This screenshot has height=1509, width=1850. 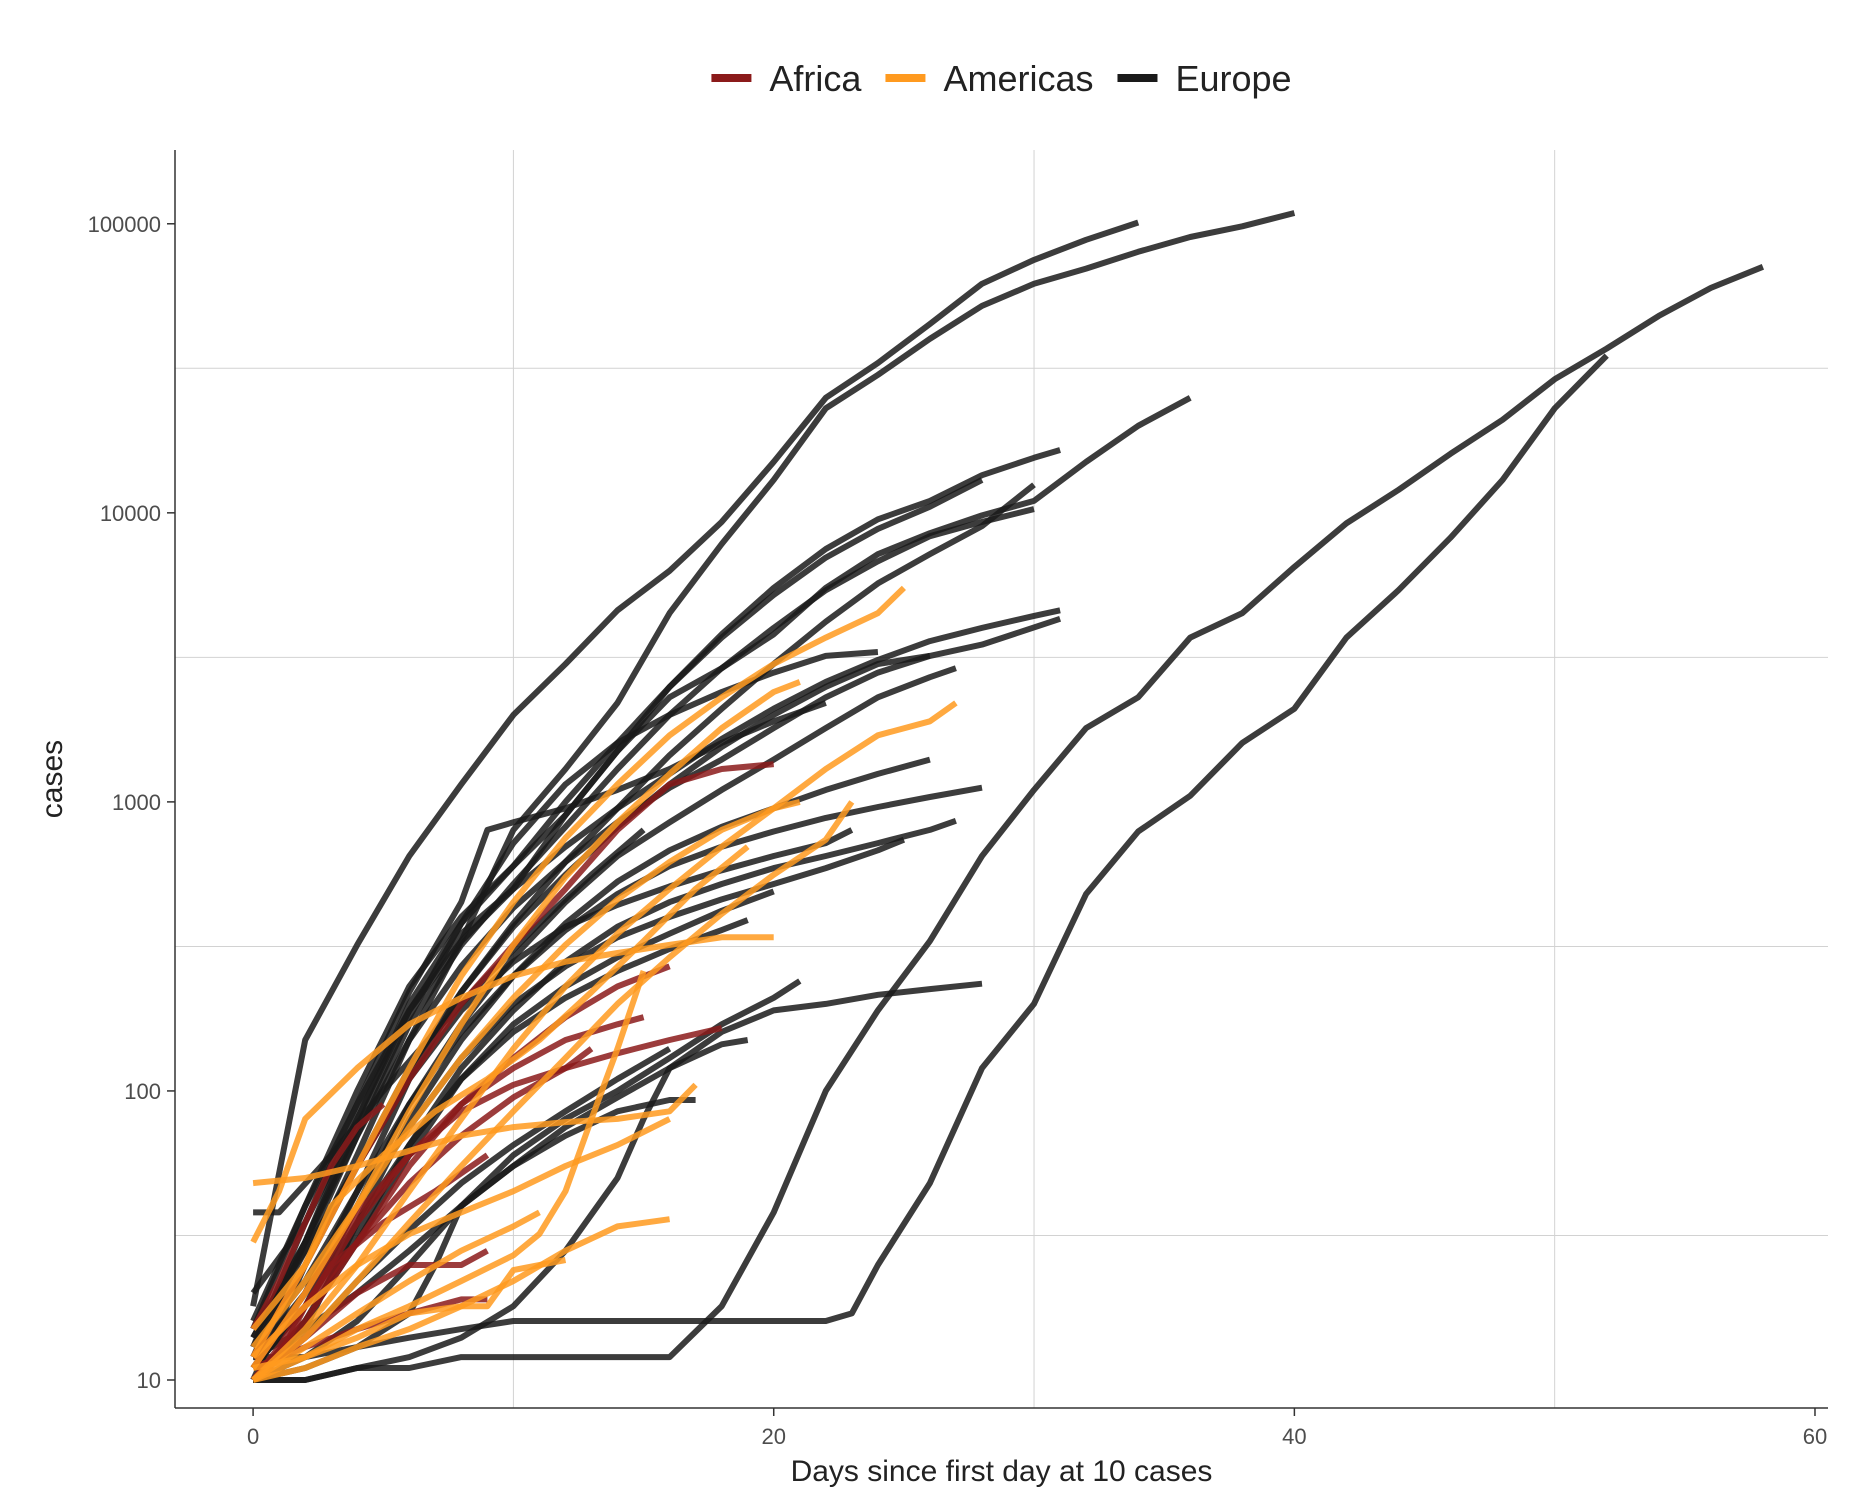 I want to click on legend-label-europe: Europe, so click(x=1233, y=78).